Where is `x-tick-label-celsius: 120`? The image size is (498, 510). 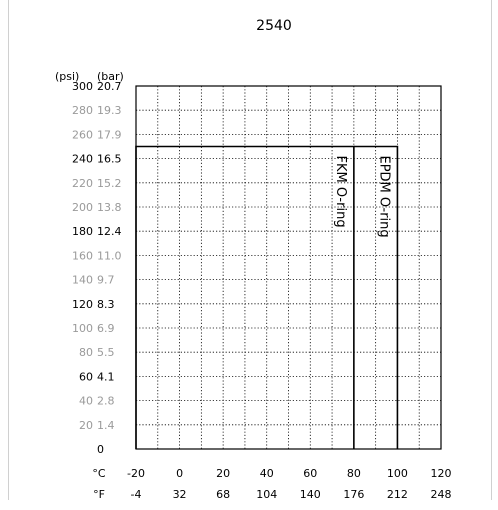
x-tick-label-celsius: 120 is located at coordinates (441, 473).